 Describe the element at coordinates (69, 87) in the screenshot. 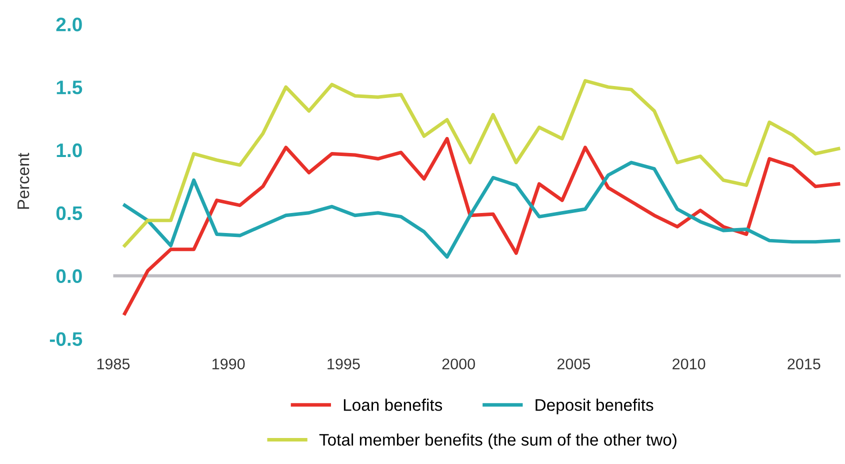

I see `y-tick-label: 1.5` at that location.